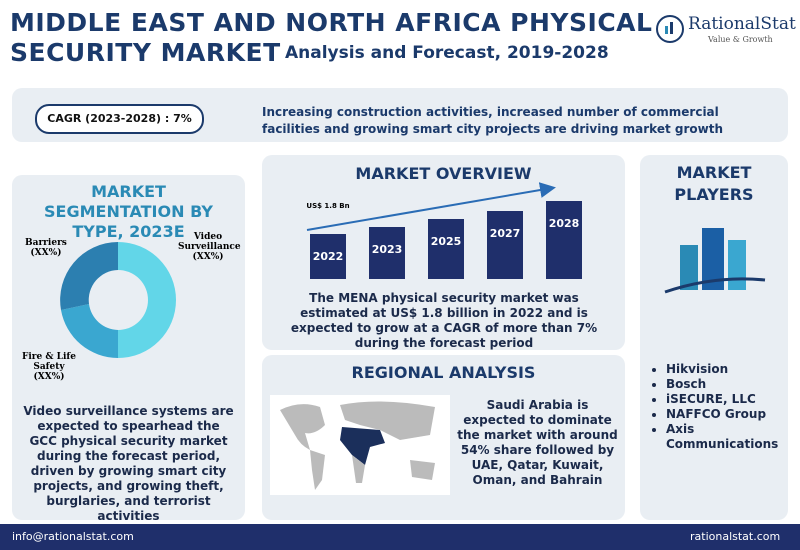 This screenshot has width=800, height=550. I want to click on logo-name: RationalStat, so click(742, 24).